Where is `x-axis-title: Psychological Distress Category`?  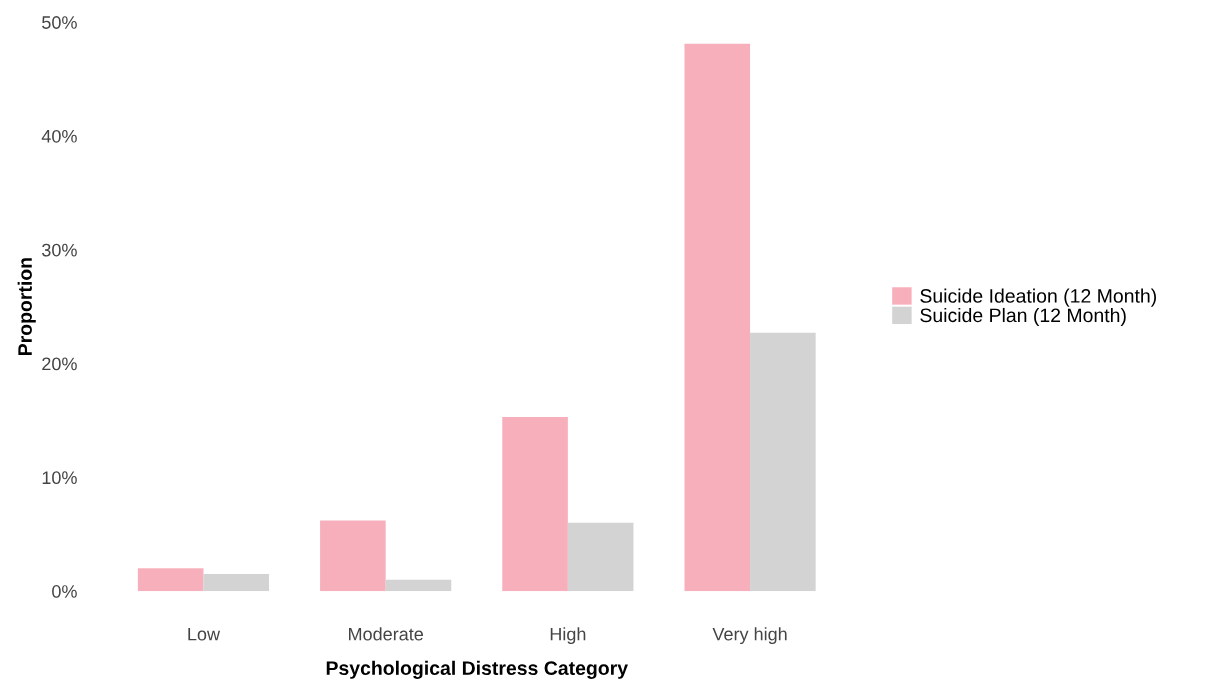
x-axis-title: Psychological Distress Category is located at coordinates (477, 669).